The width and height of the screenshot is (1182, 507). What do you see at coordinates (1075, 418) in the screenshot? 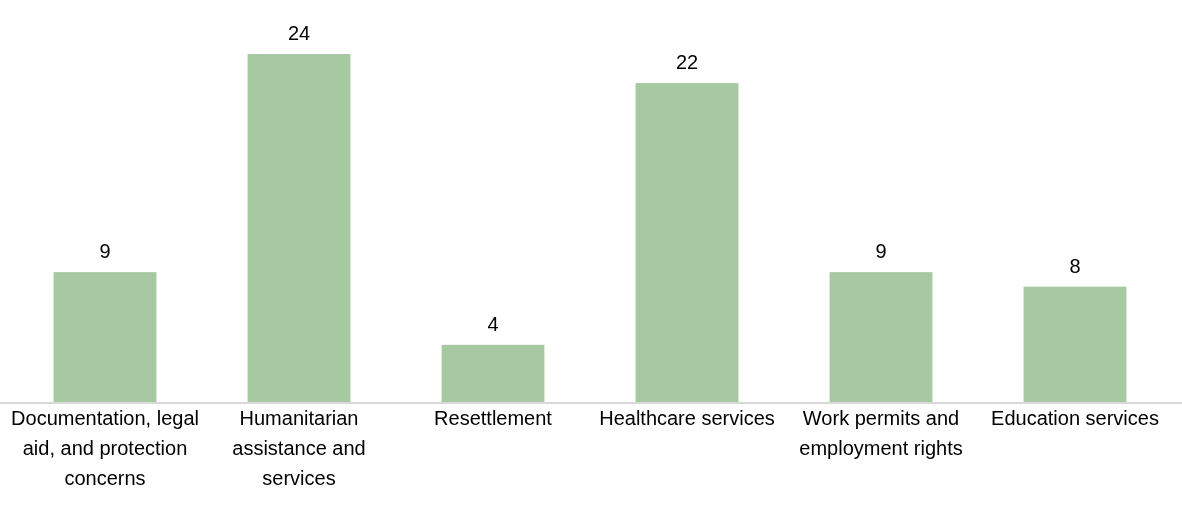
I see `x-tick-label: Education services` at bounding box center [1075, 418].